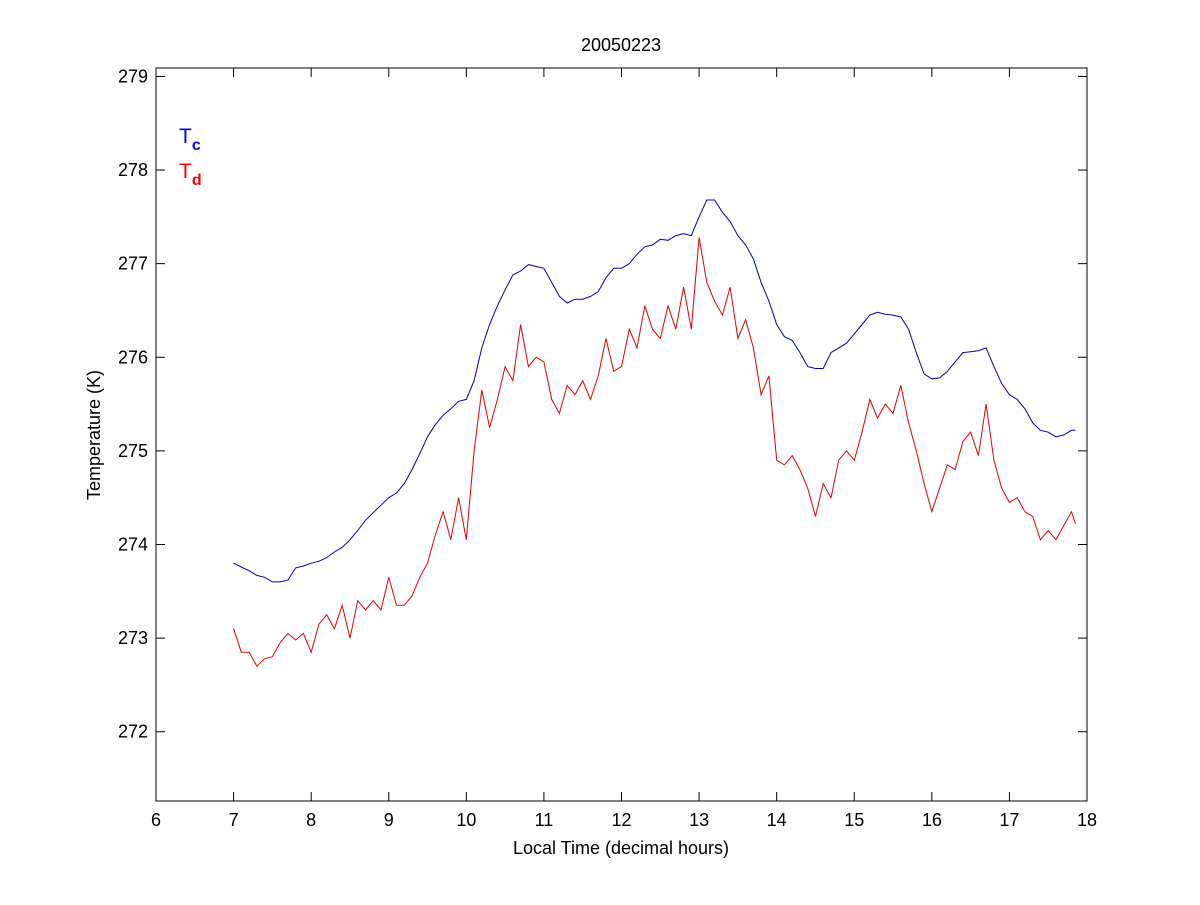 This screenshot has height=905, width=1200. What do you see at coordinates (621, 820) in the screenshot?
I see `x-tick-label: 12` at bounding box center [621, 820].